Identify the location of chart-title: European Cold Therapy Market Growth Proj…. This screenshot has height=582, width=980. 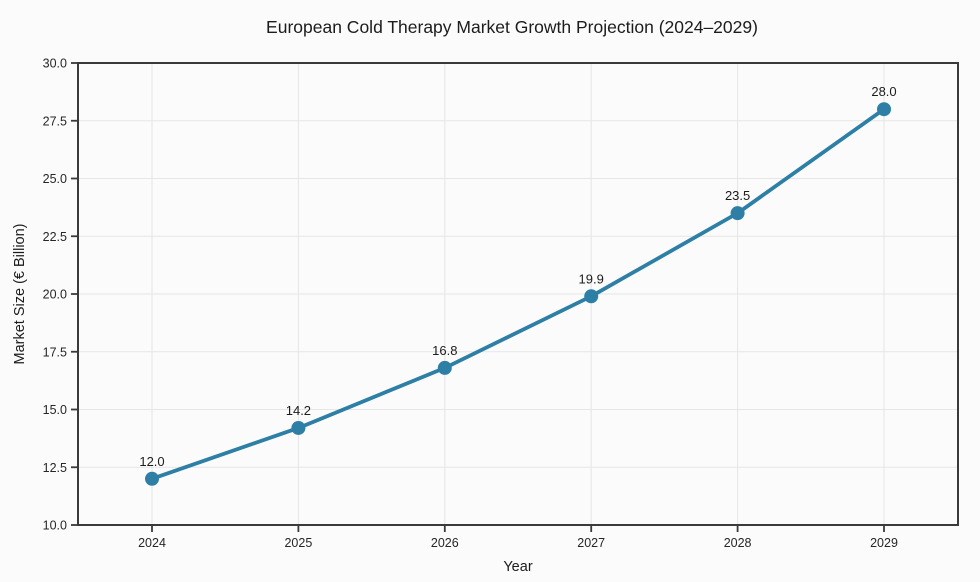
(512, 27).